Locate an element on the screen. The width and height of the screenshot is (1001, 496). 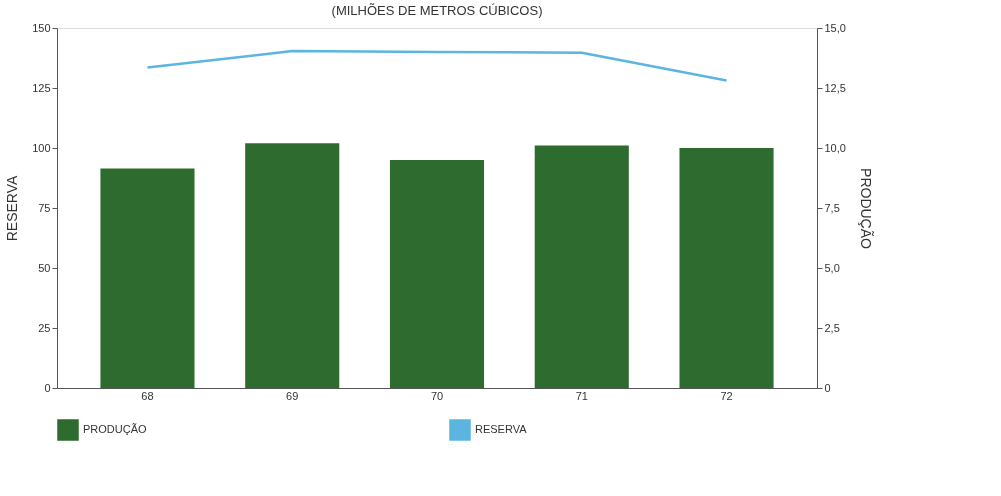
y-tick-label: 150 is located at coordinates (41, 27).